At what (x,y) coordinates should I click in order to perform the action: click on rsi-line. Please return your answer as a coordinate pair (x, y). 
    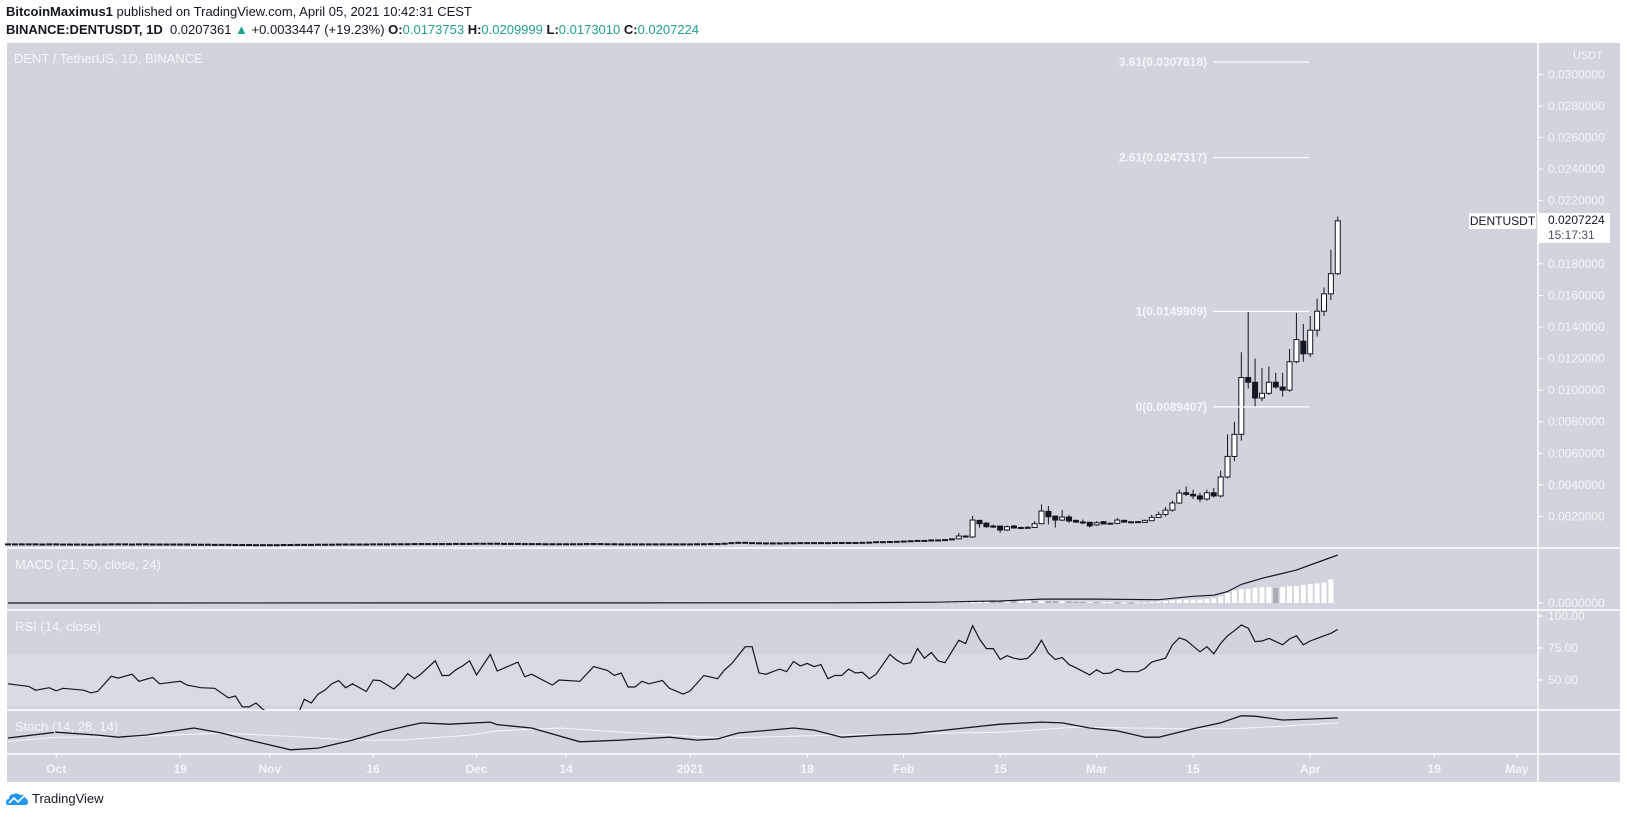
    Looking at the image, I should click on (673, 667).